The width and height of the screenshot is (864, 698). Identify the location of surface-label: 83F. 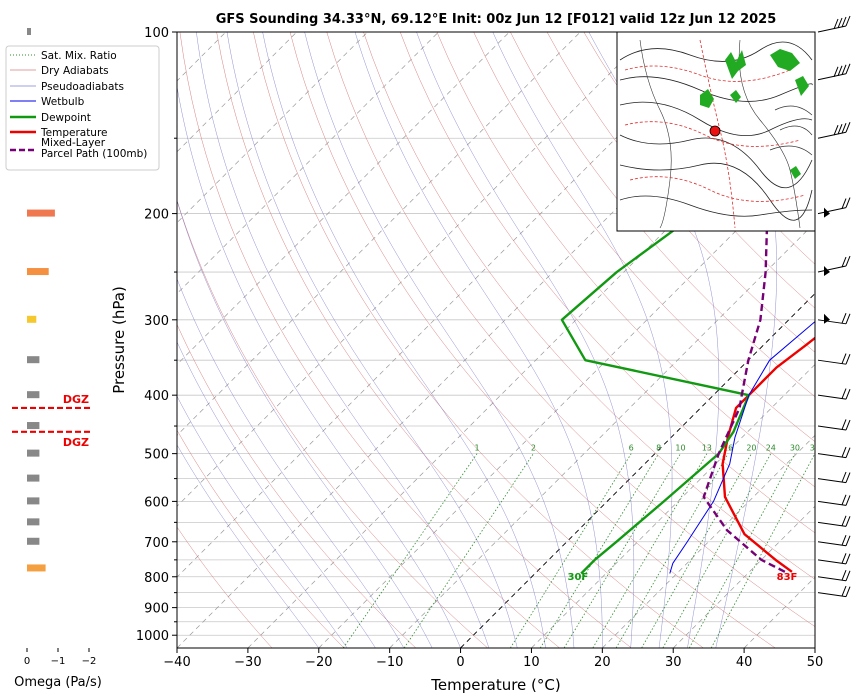
(787, 577).